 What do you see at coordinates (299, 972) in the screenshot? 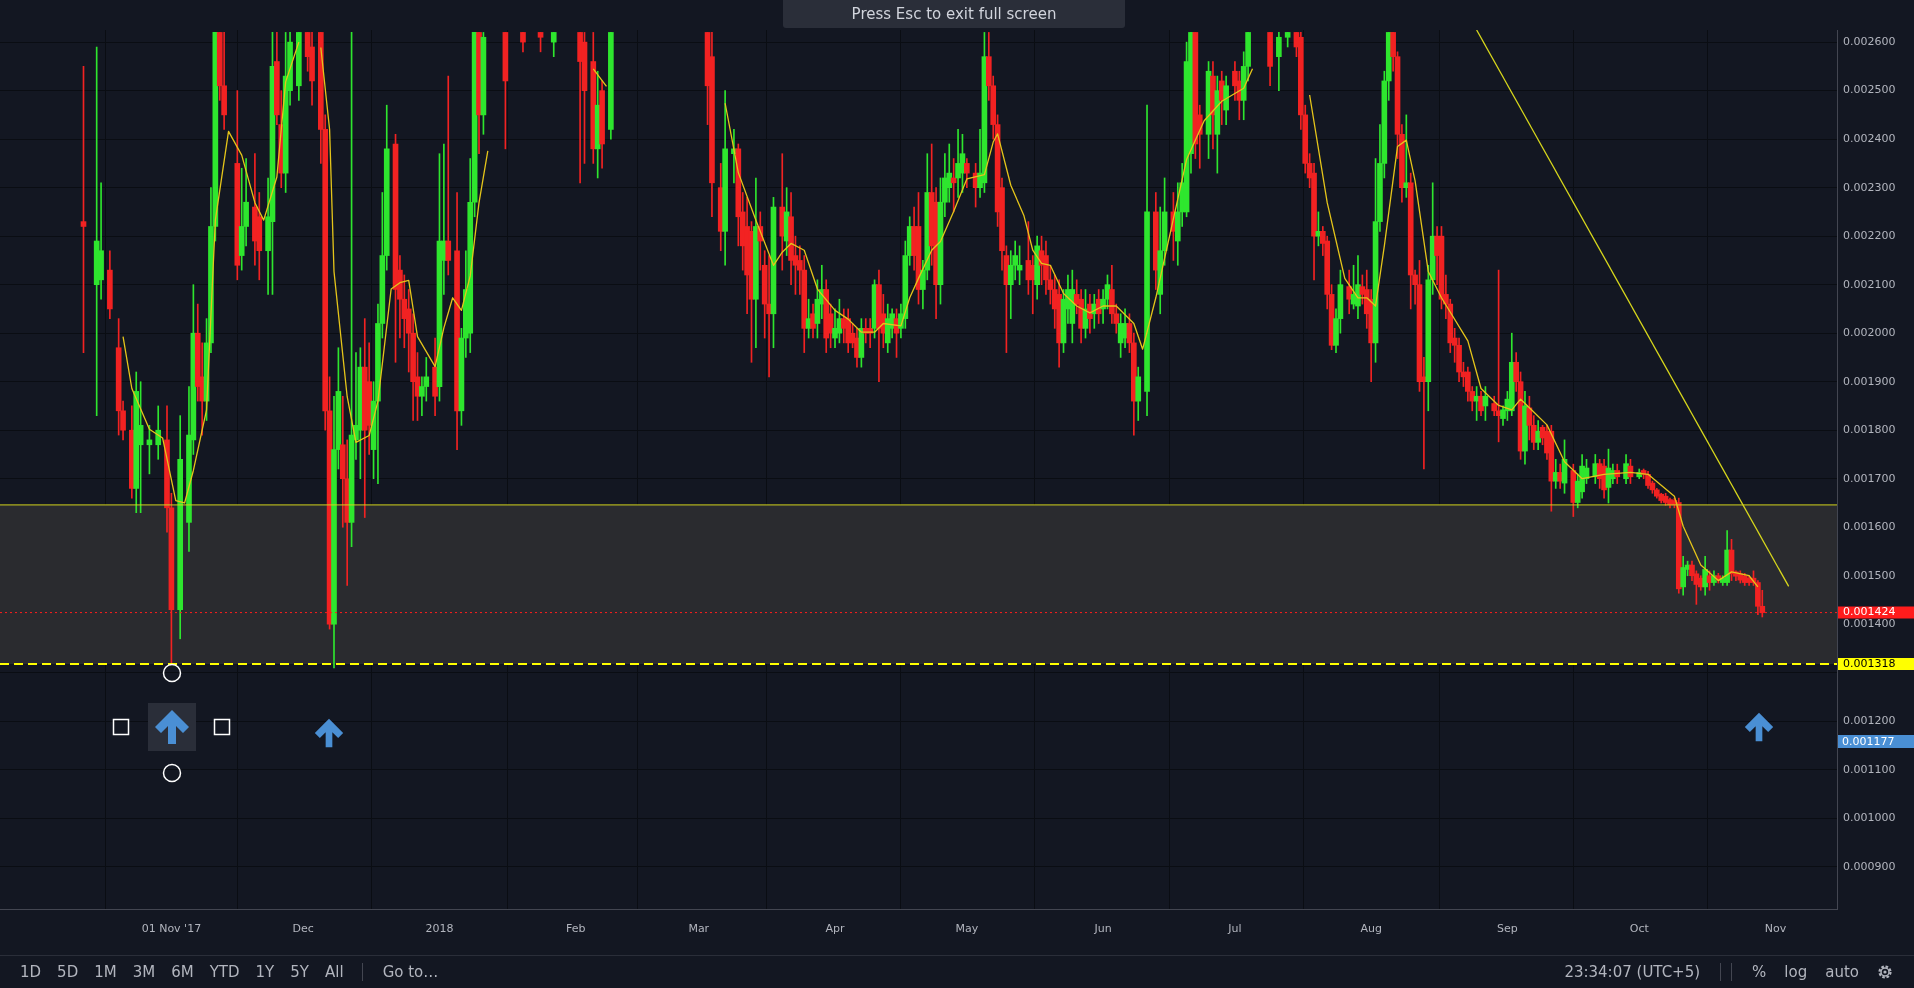
I see `text: 5Y` at bounding box center [299, 972].